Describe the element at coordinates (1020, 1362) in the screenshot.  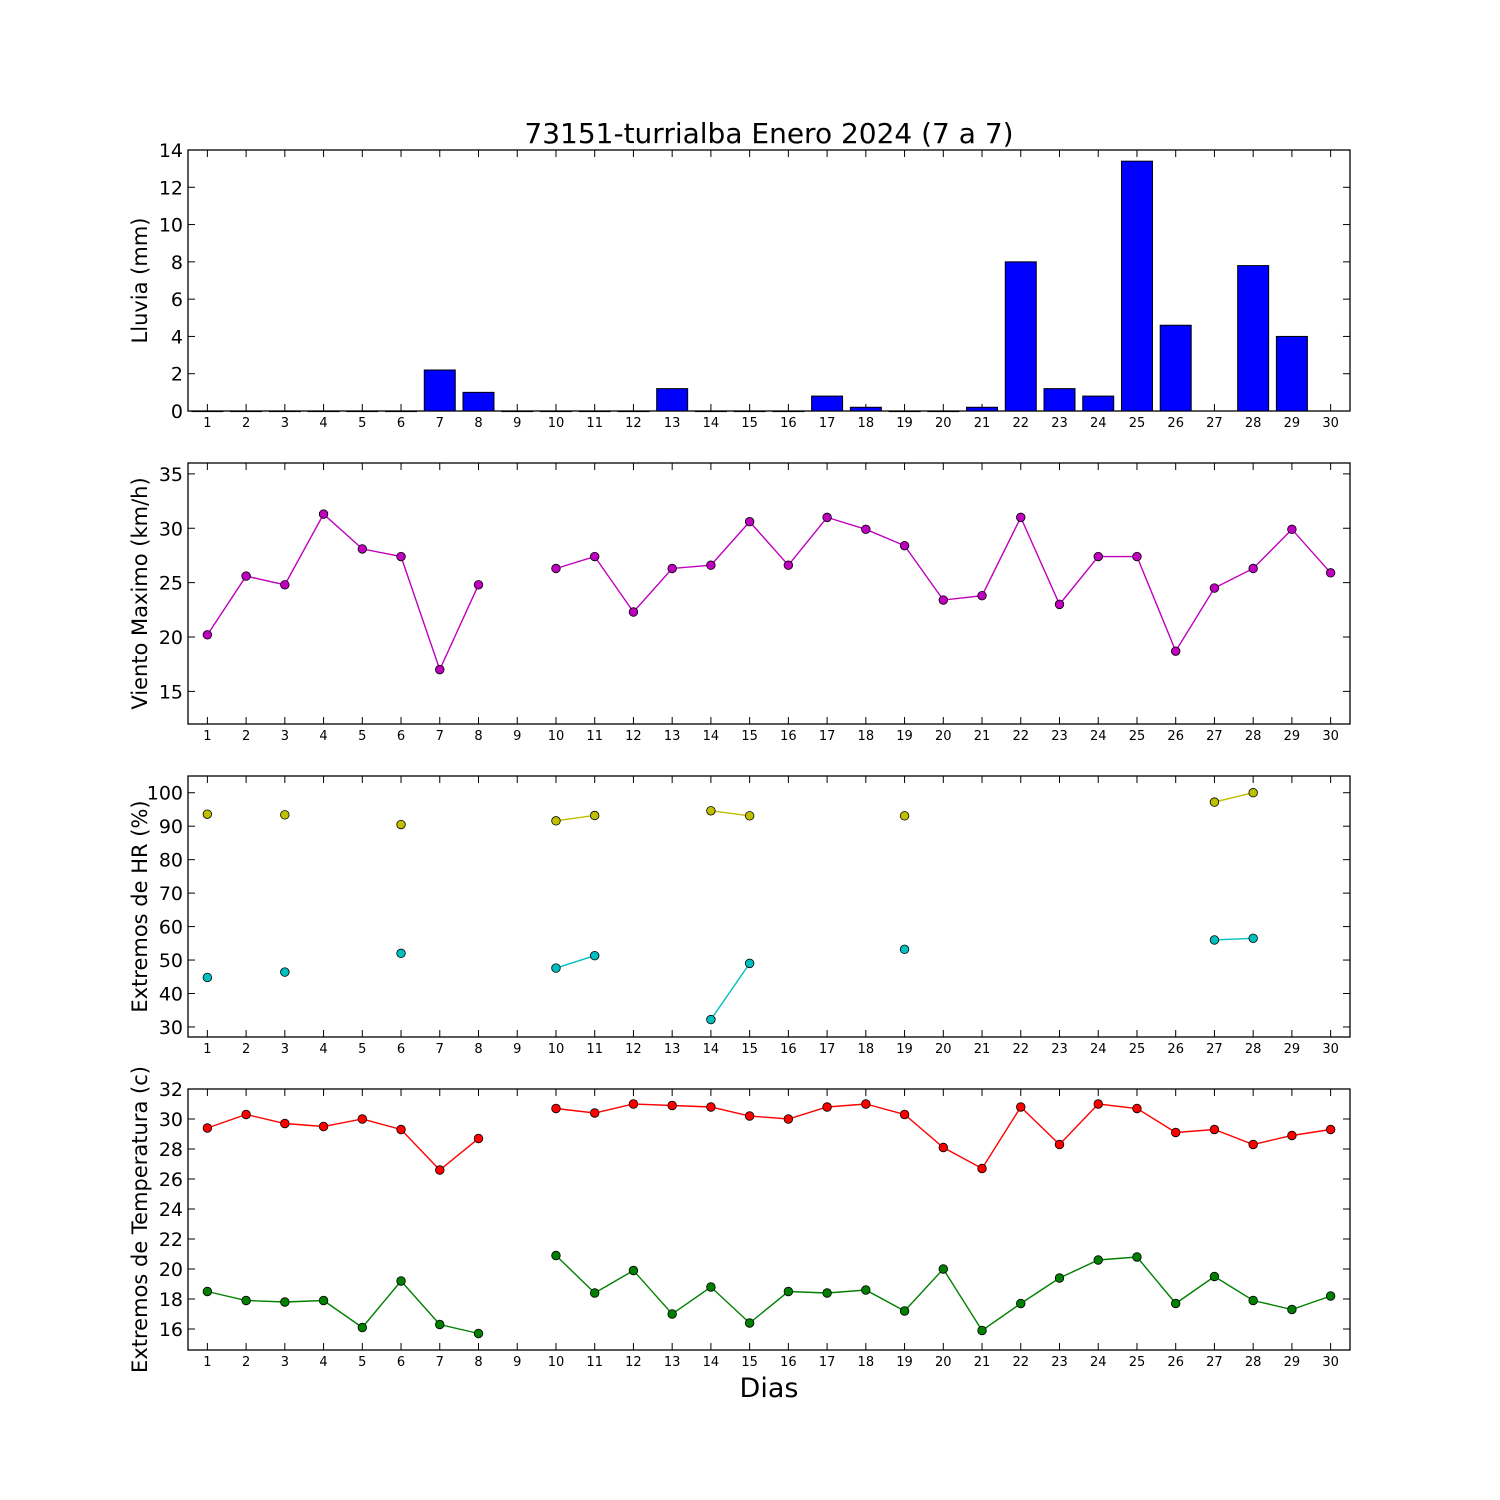
I see `temp-xtick-label: 22` at that location.